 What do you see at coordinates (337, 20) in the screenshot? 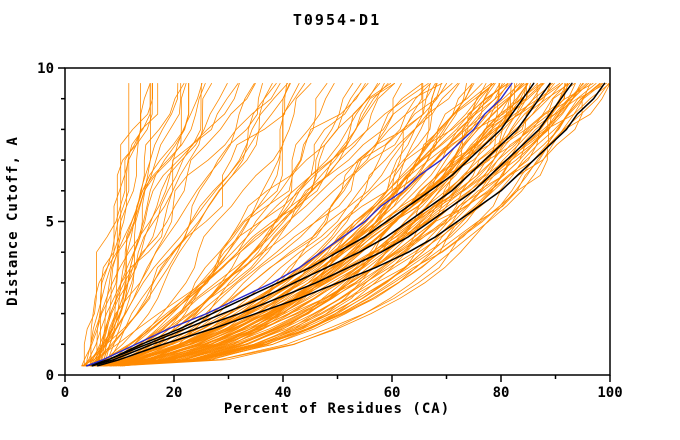
I see `chart-title: T0954-D1` at bounding box center [337, 20].